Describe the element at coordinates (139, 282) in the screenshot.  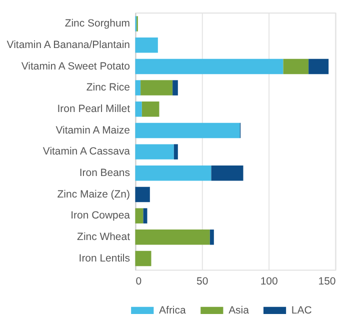
I see `x-tick-label: 0` at that location.